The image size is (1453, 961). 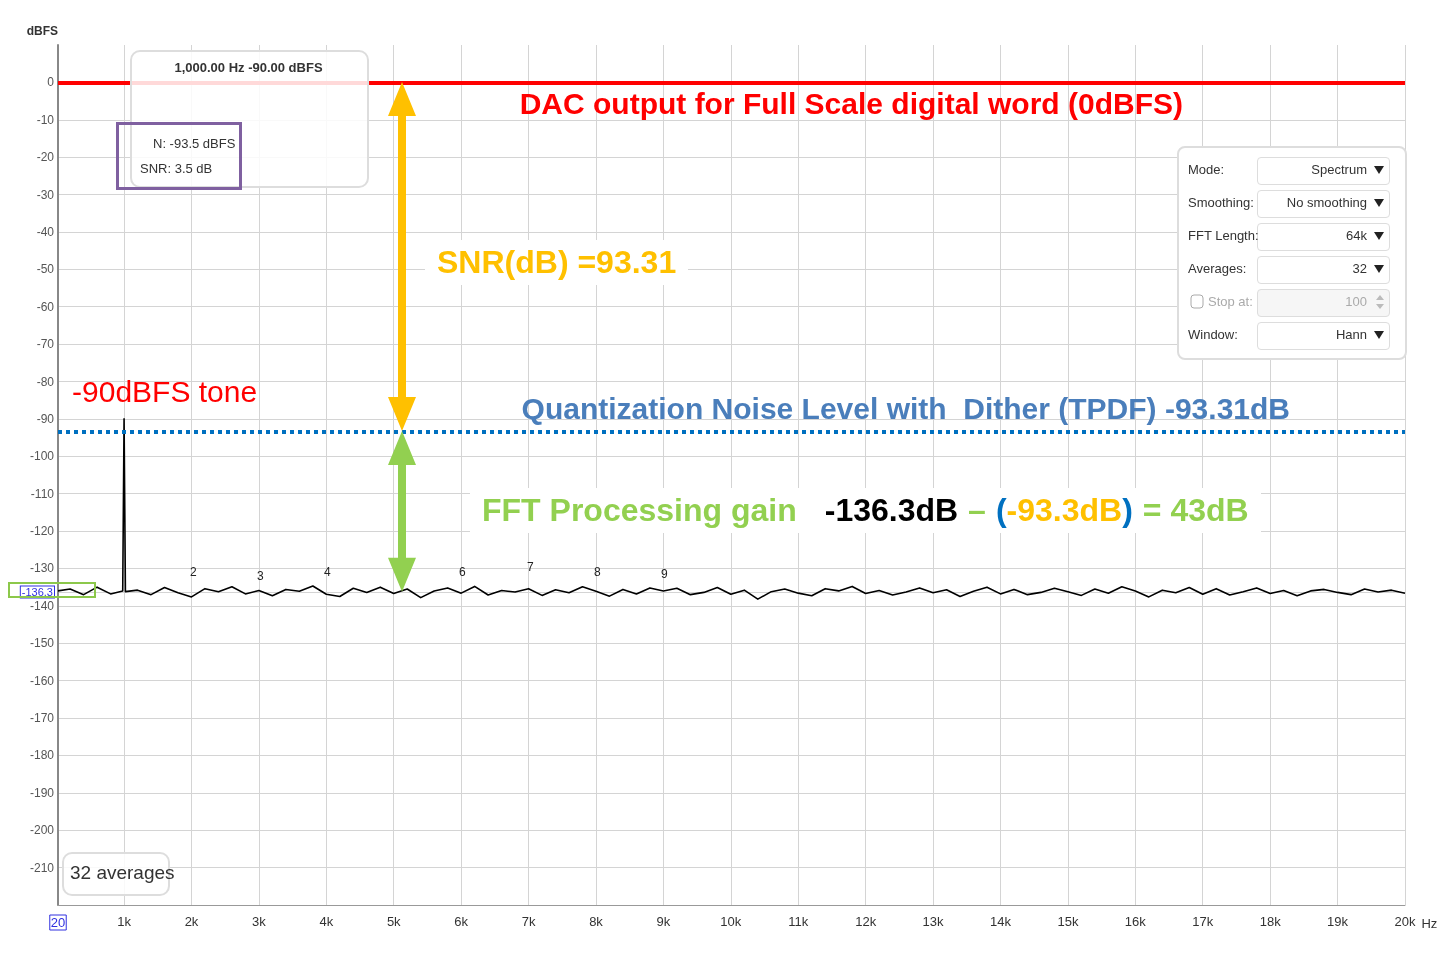 I want to click on x-tick-label: 8k, so click(x=596, y=921).